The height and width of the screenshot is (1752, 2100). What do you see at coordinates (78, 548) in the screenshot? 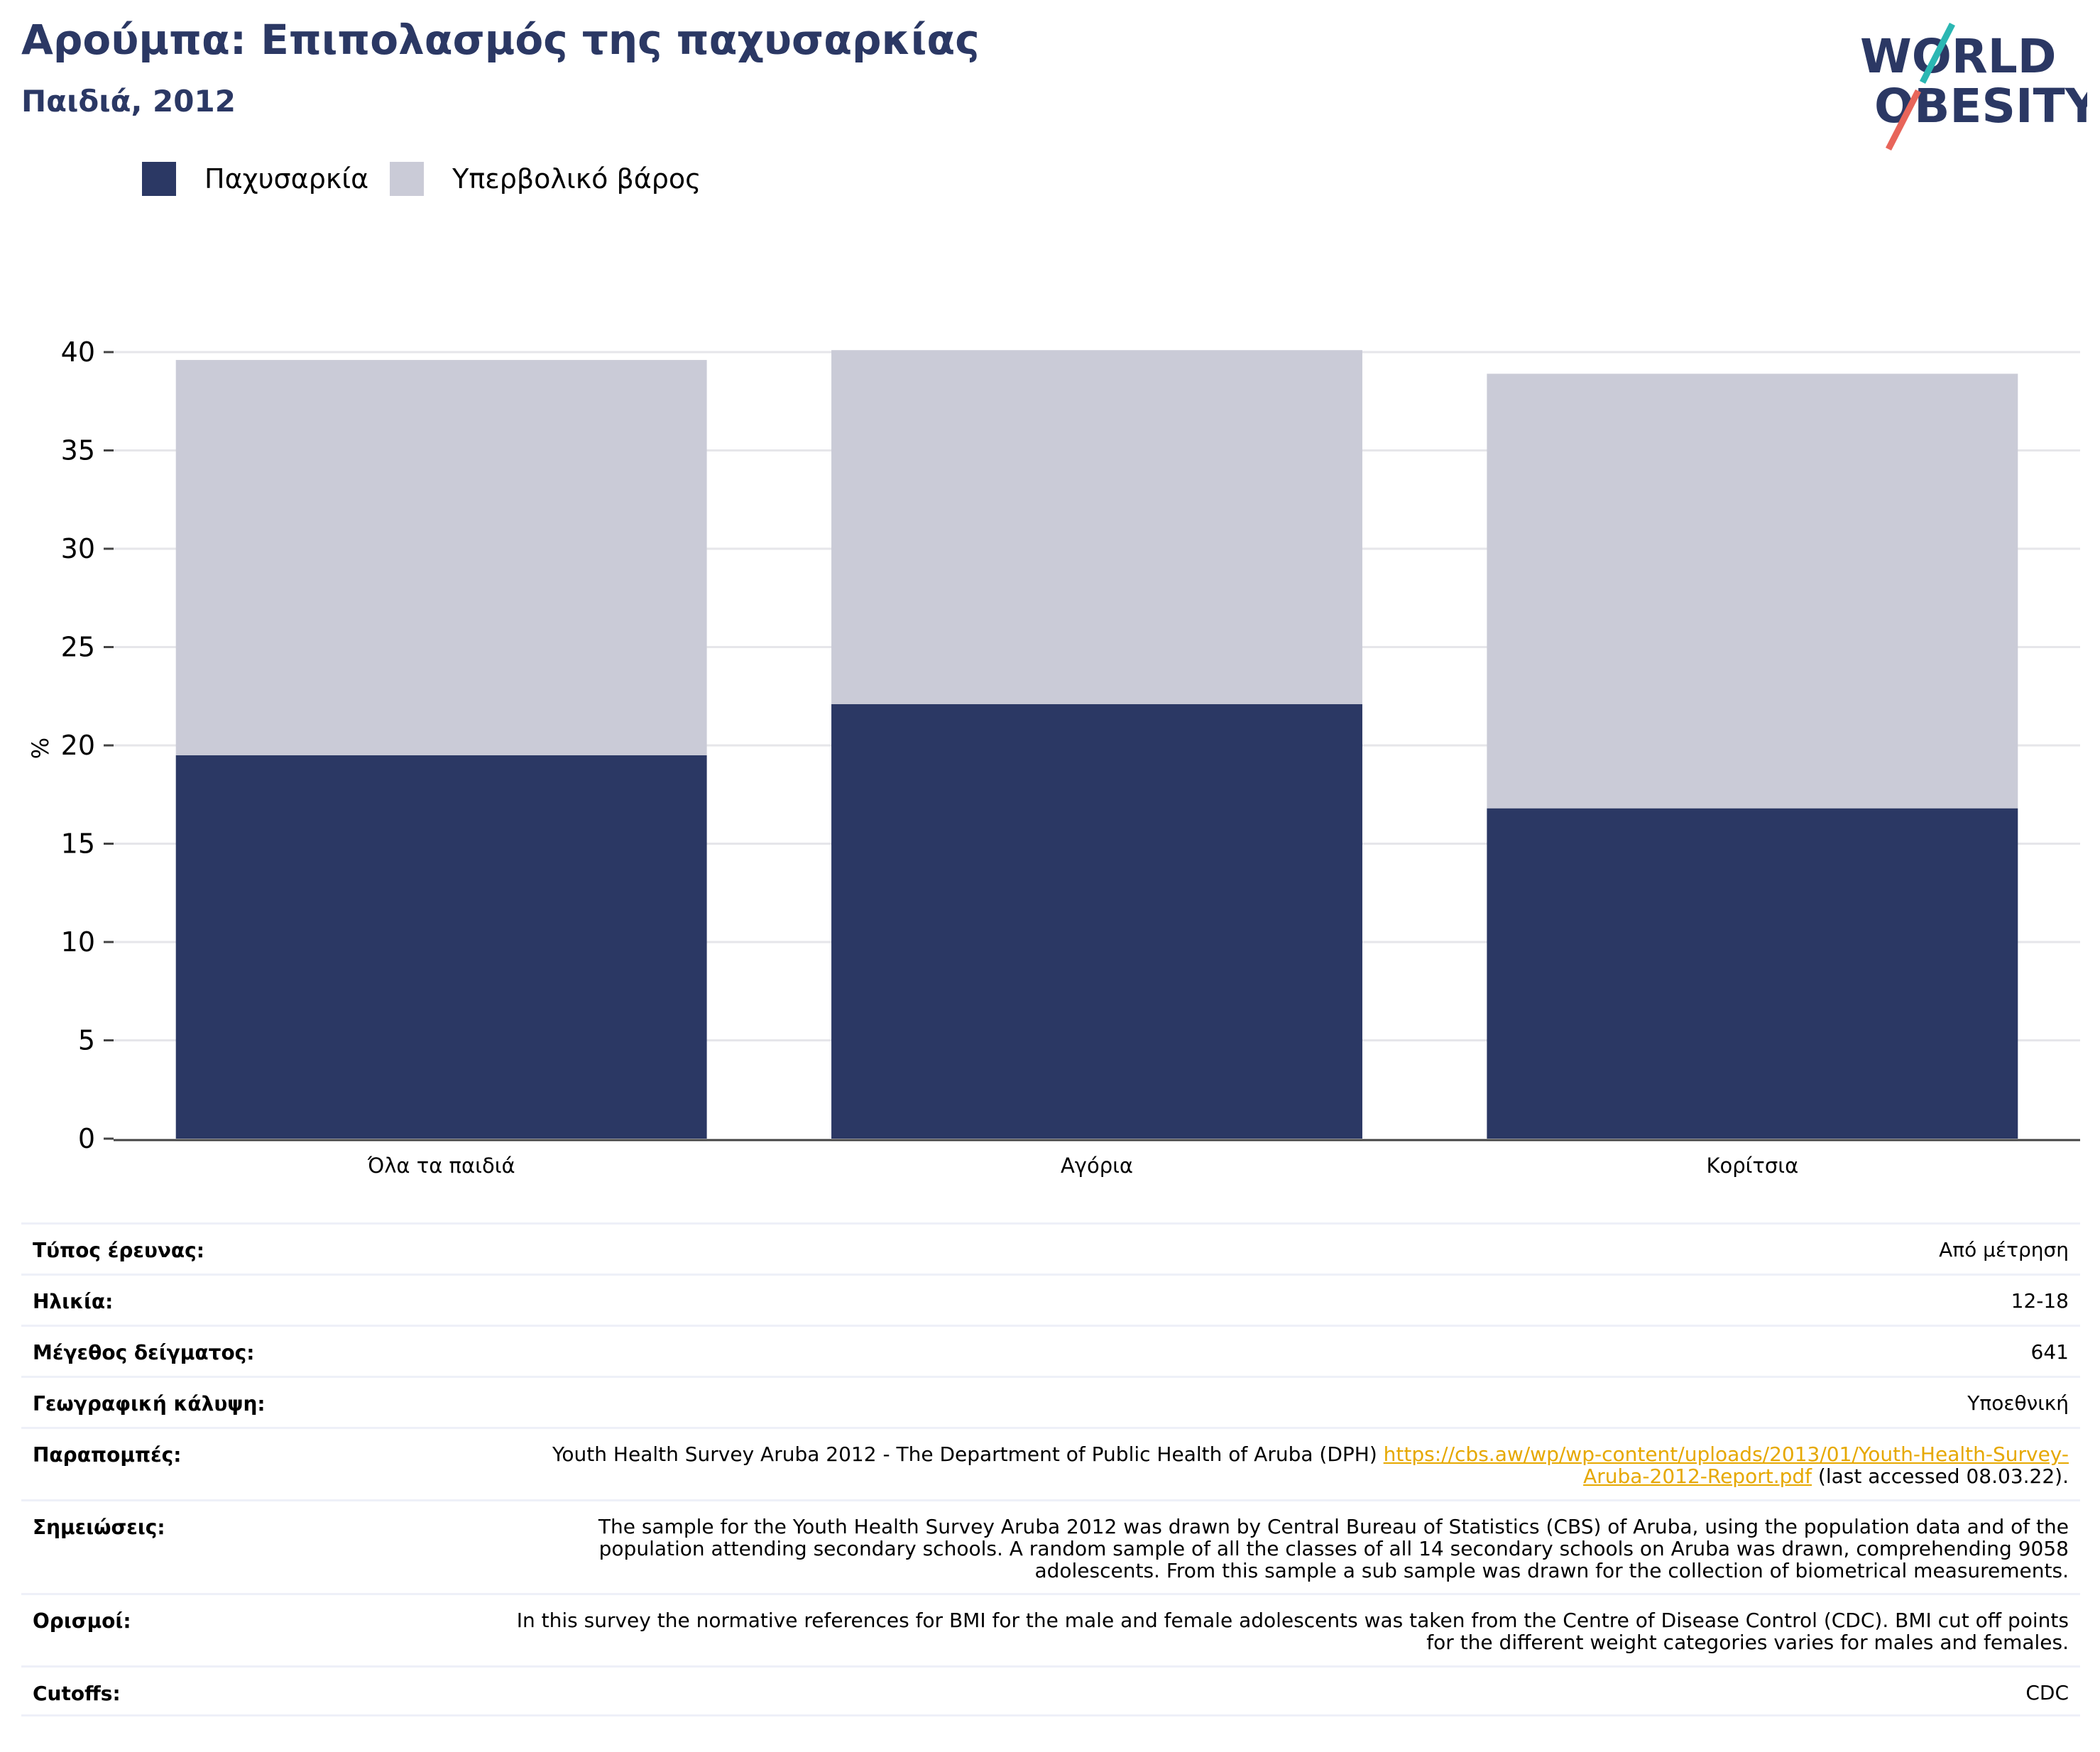
I see `y-tick-label-30: 30` at bounding box center [78, 548].